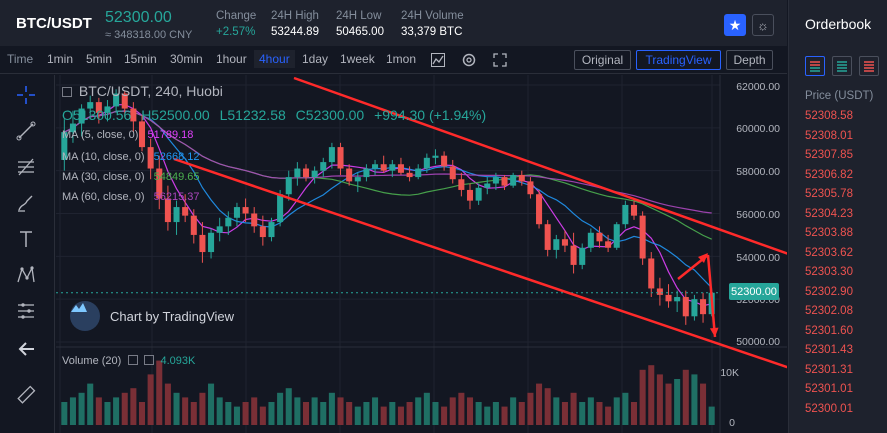  I want to click on star-icon: ★, so click(735, 24).